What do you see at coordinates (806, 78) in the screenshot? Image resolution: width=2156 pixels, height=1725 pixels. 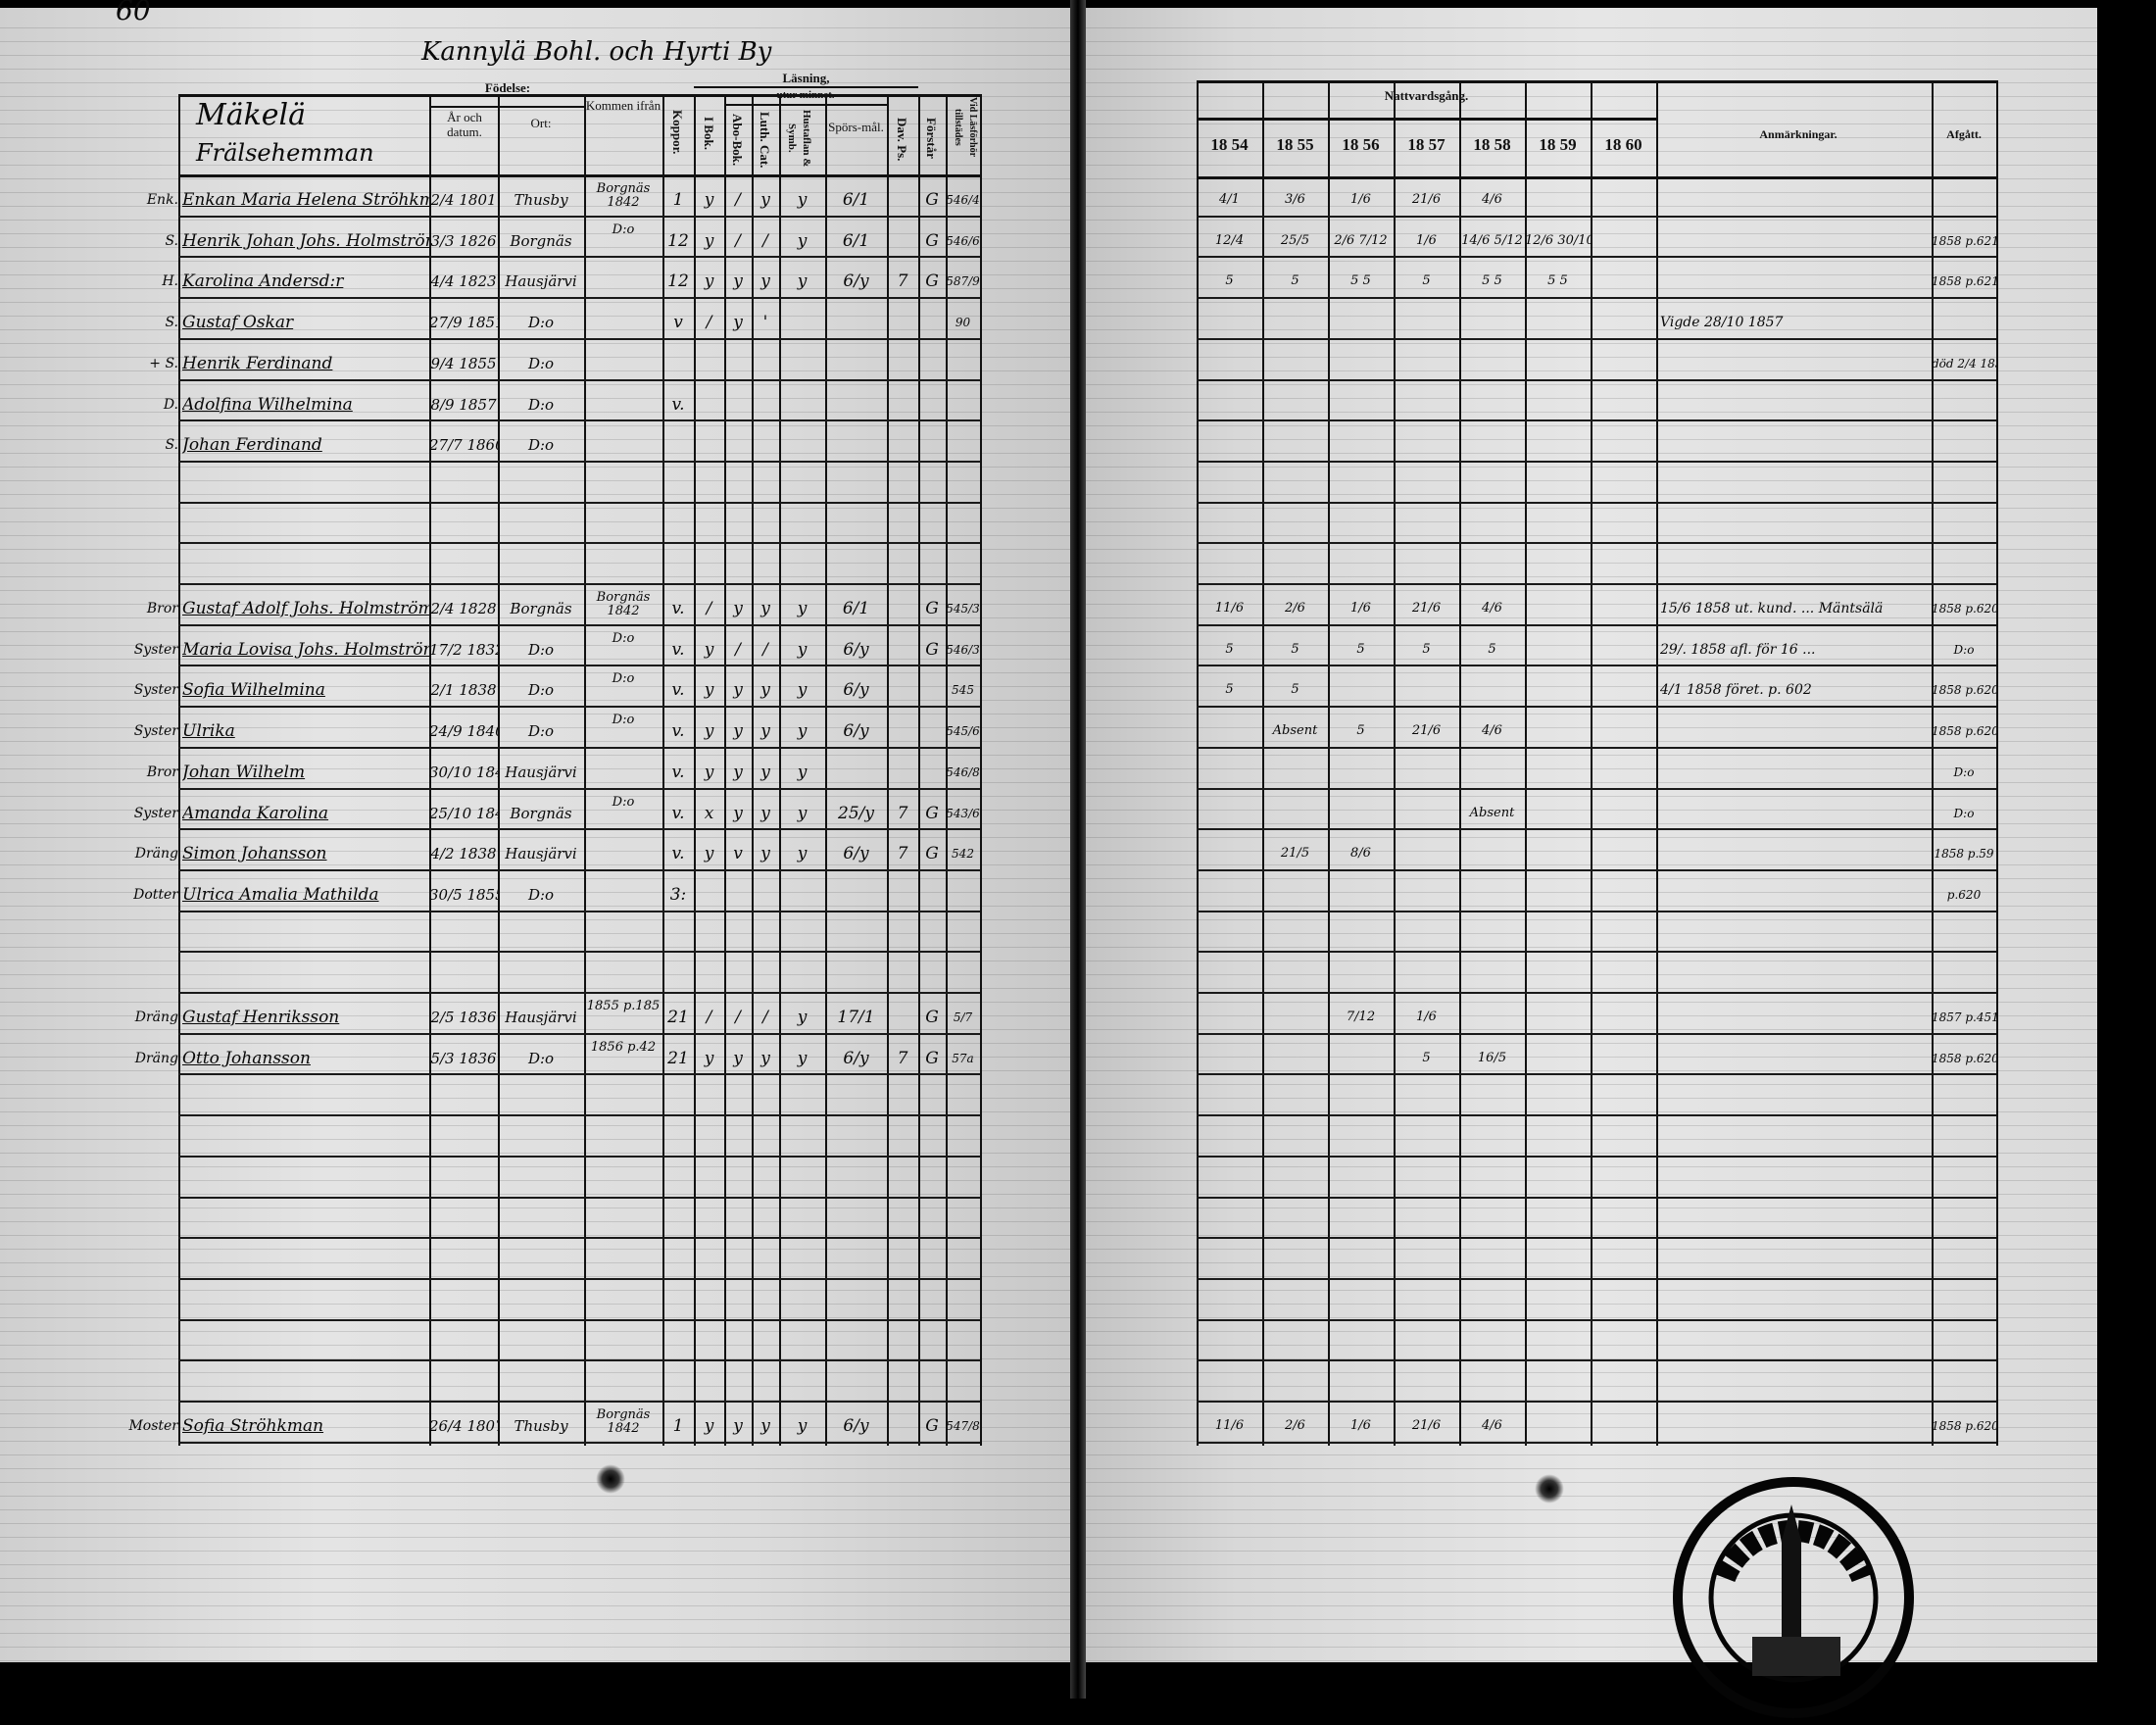 I see `header-lasning: Läsning,` at bounding box center [806, 78].